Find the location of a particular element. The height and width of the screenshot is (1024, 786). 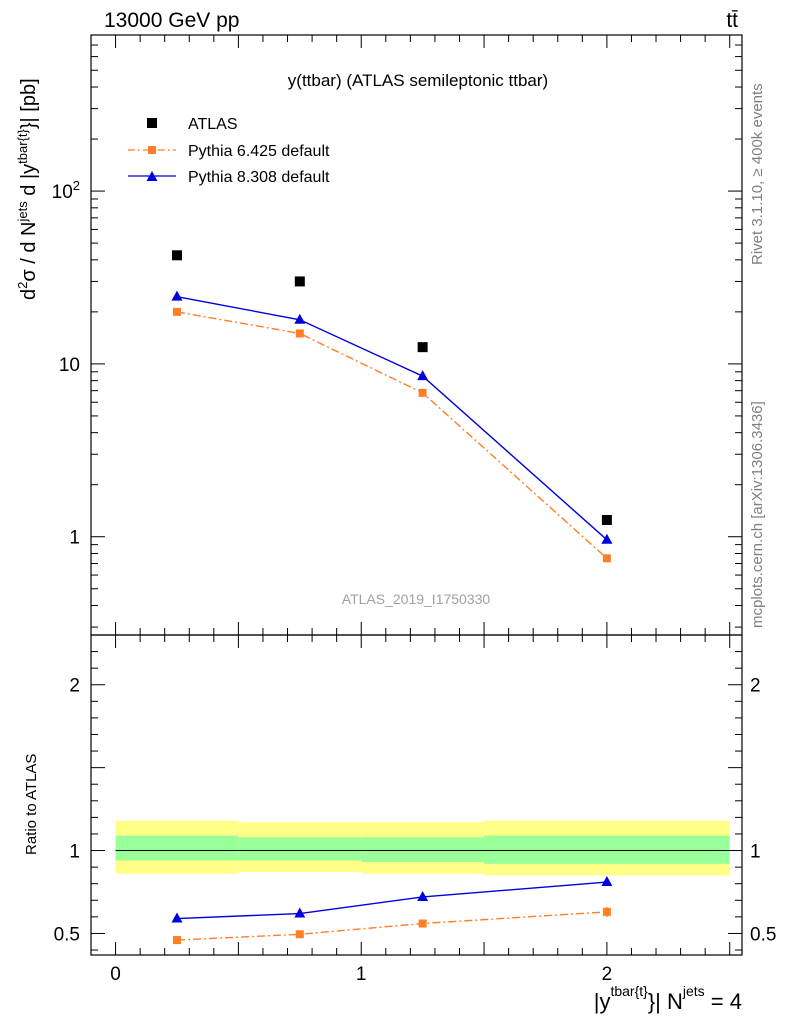

legend-atlas-marker is located at coordinates (152, 123).